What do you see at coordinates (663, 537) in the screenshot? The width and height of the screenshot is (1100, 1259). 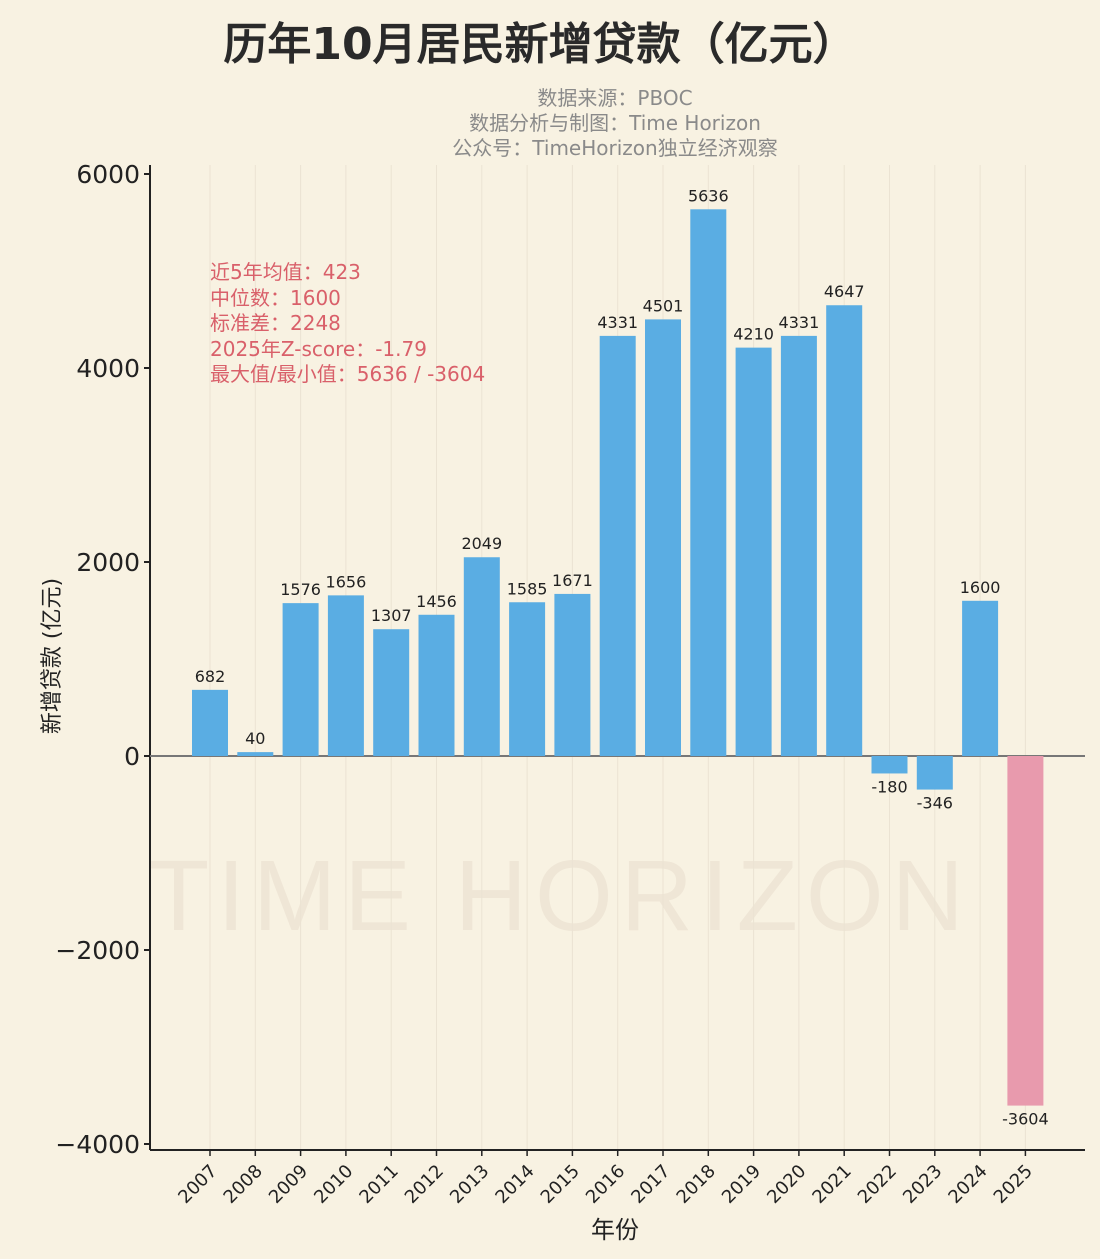 I see `bar-2017` at bounding box center [663, 537].